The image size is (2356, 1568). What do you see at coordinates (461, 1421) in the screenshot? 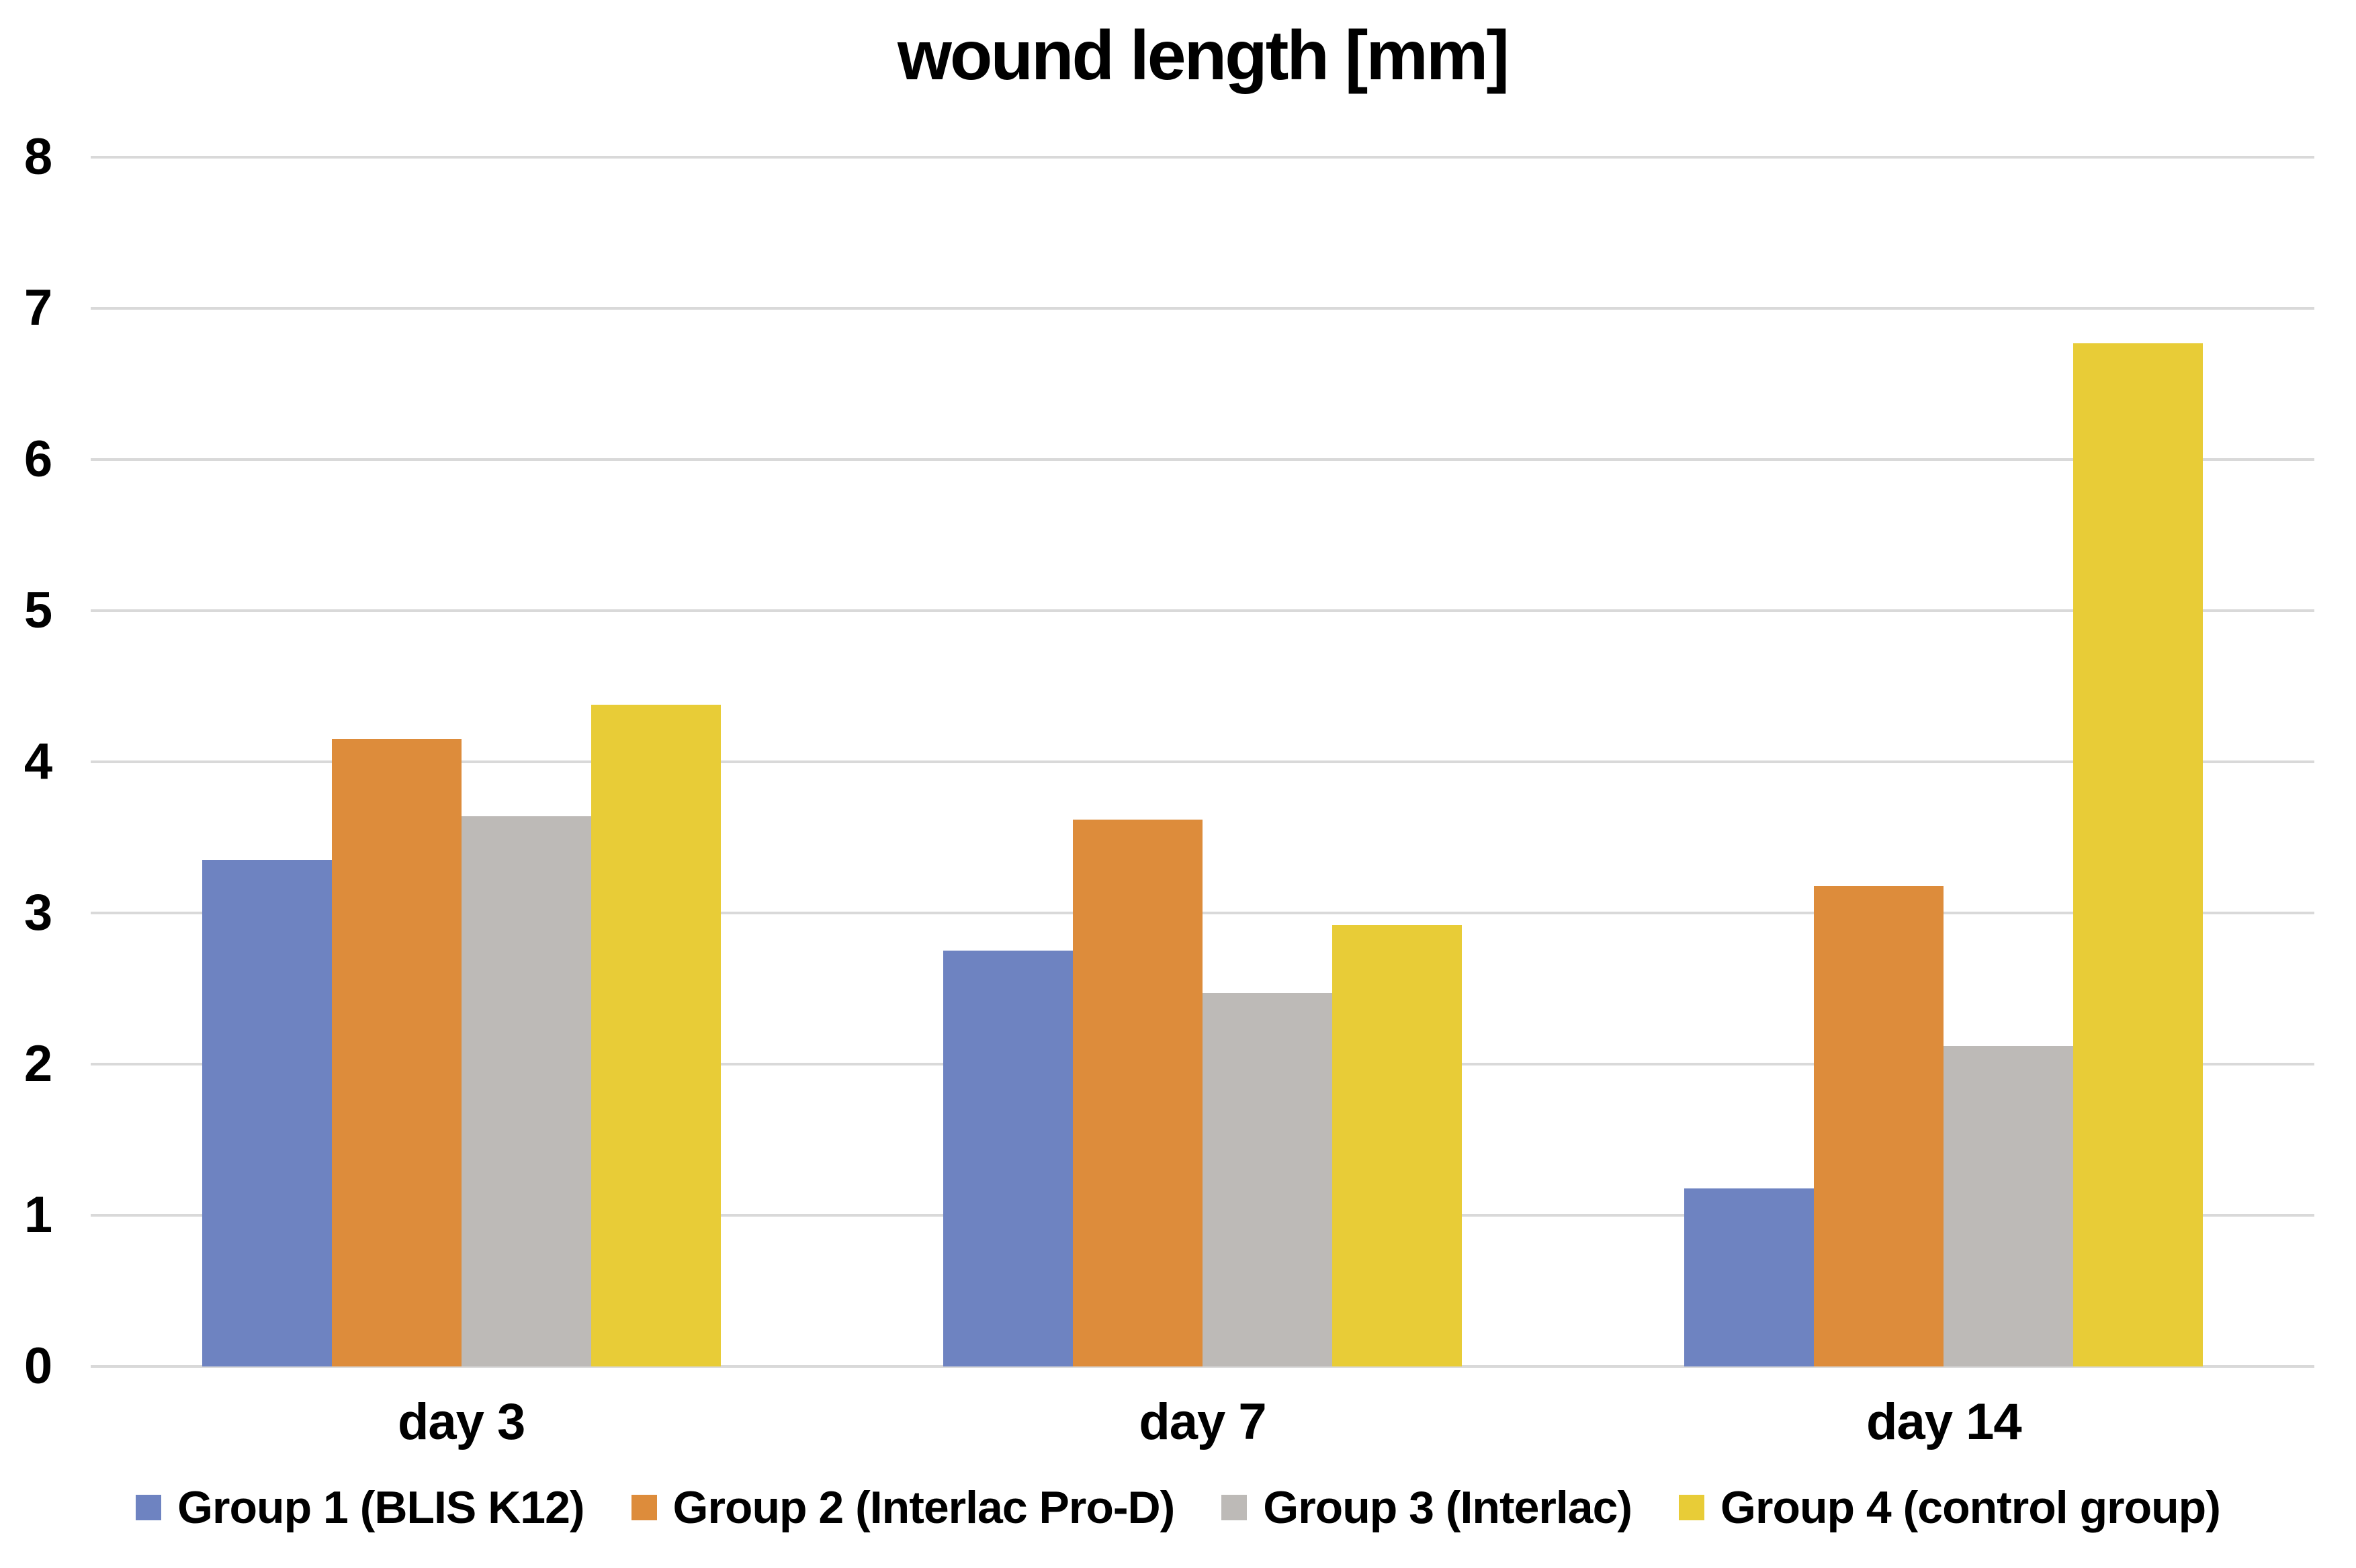
I see `x-axis-label: day 3` at bounding box center [461, 1421].